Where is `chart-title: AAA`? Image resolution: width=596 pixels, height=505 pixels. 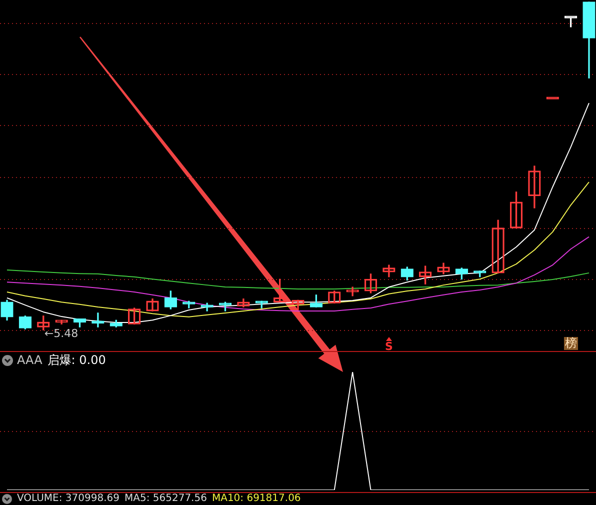 chart-title: AAA is located at coordinates (29, 360).